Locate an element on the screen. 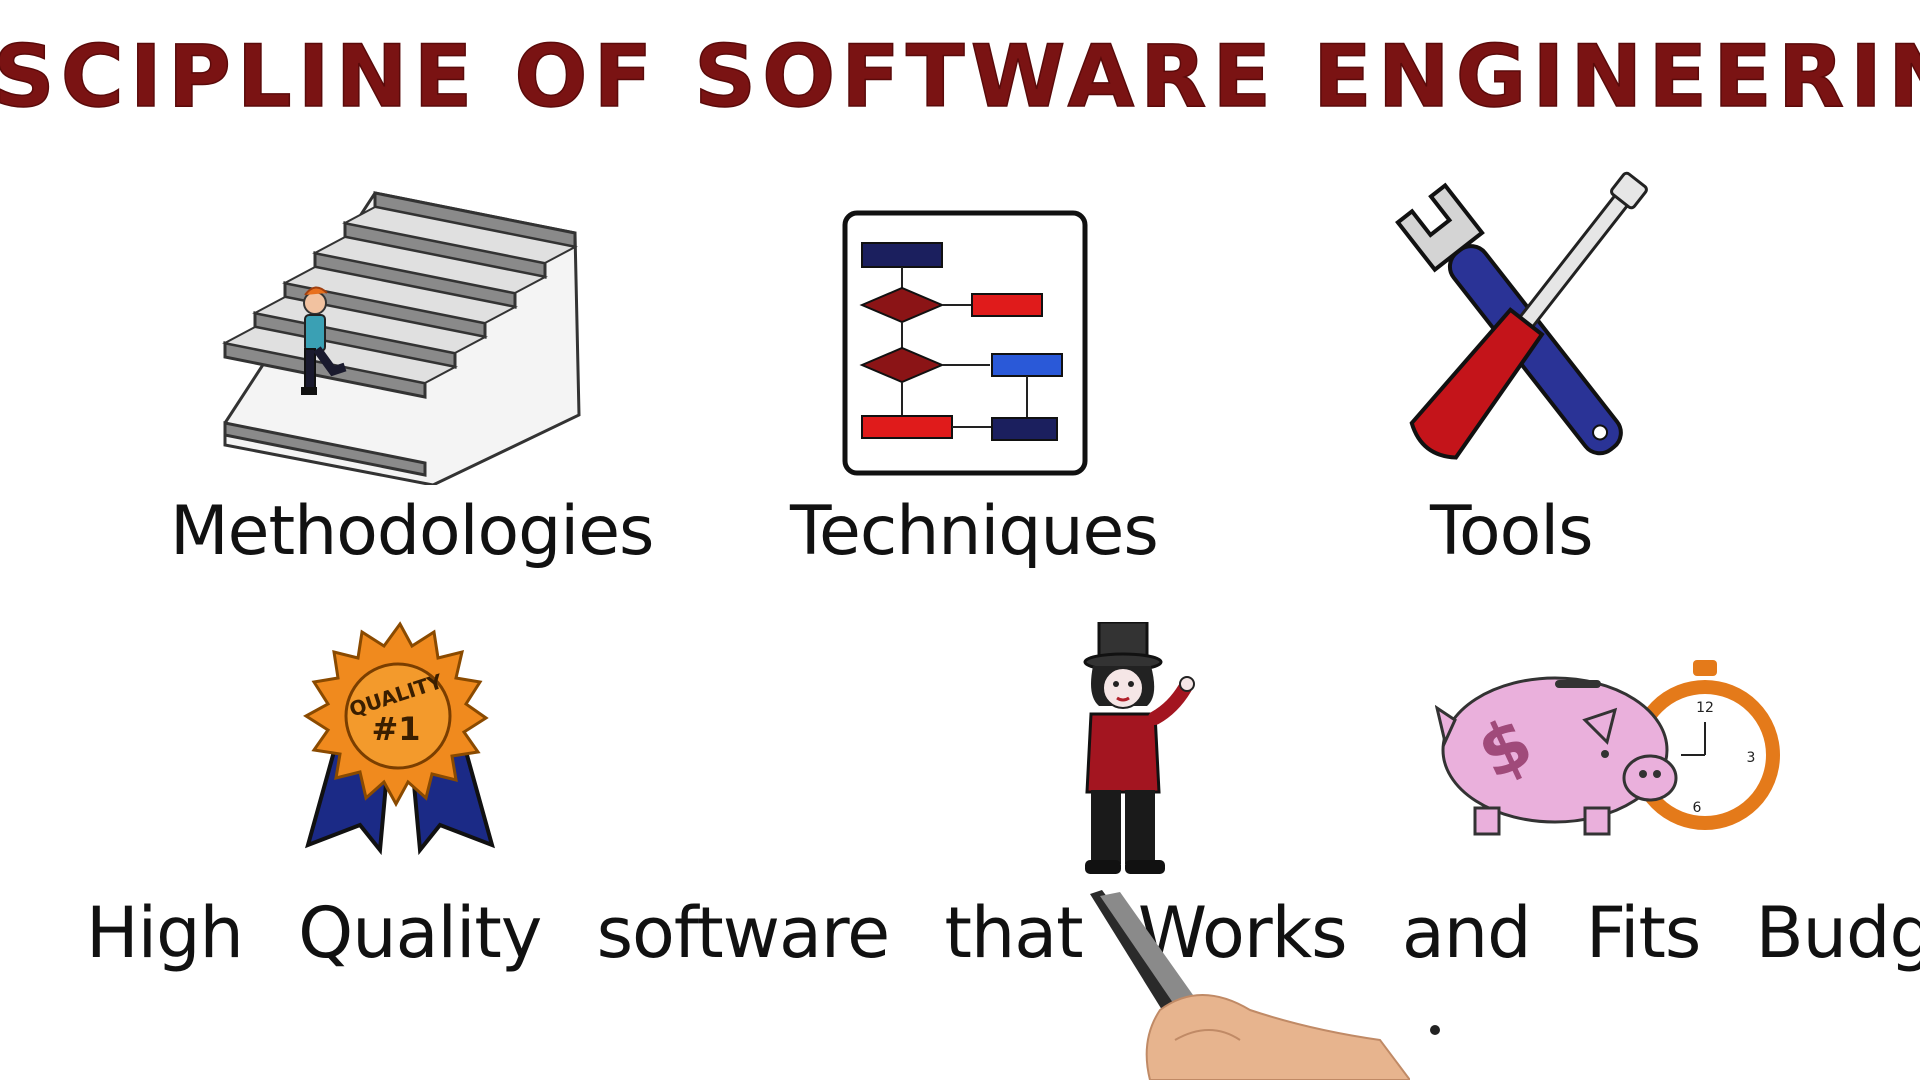  staircase-icon is located at coordinates (401, 338).